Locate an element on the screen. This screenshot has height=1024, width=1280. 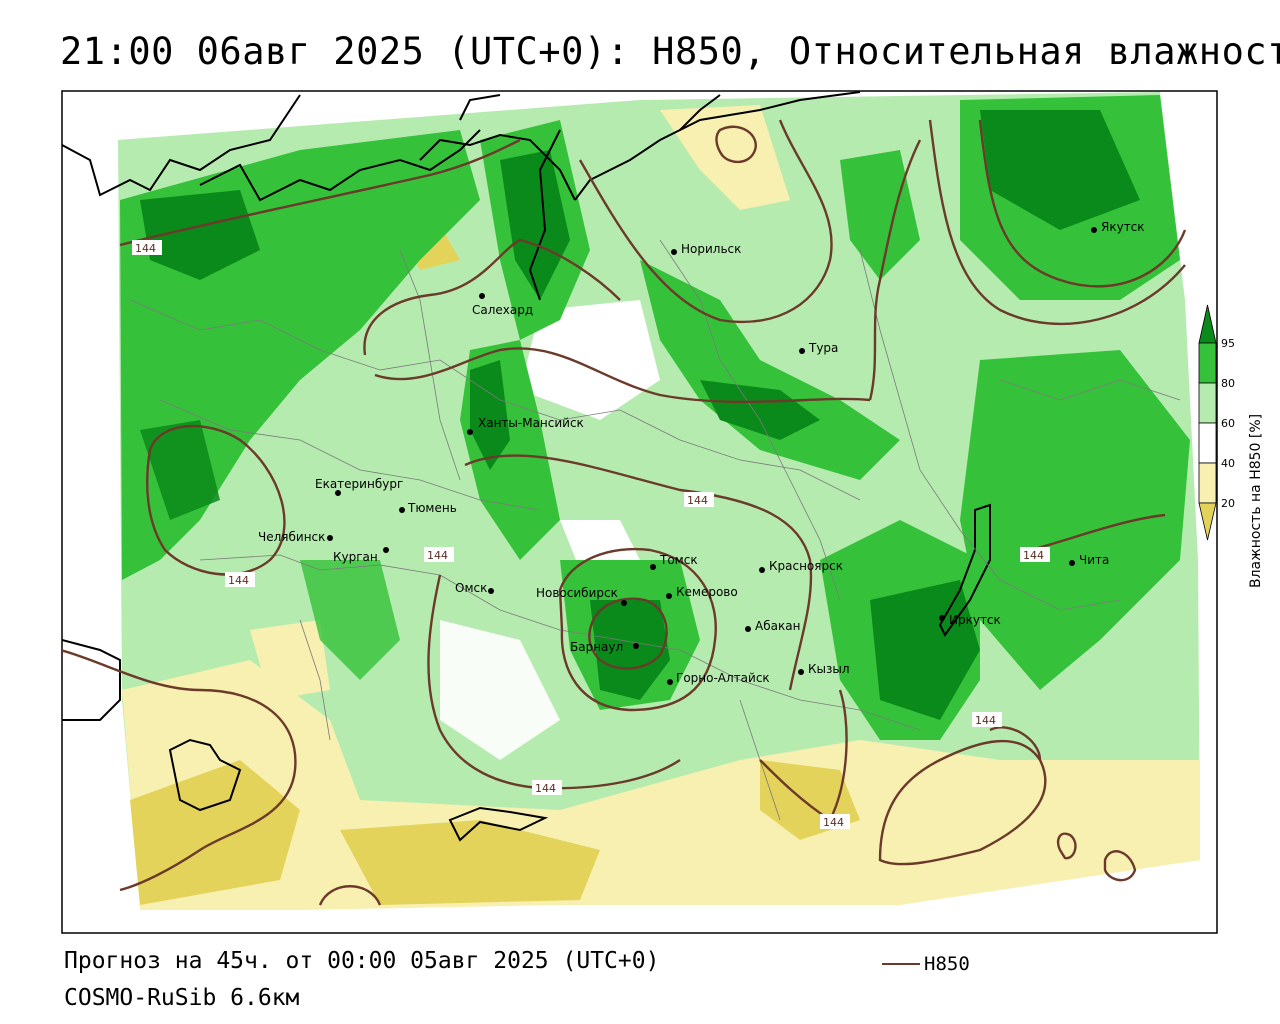
city-yakutsk: Якутск is located at coordinates (1118, 227).